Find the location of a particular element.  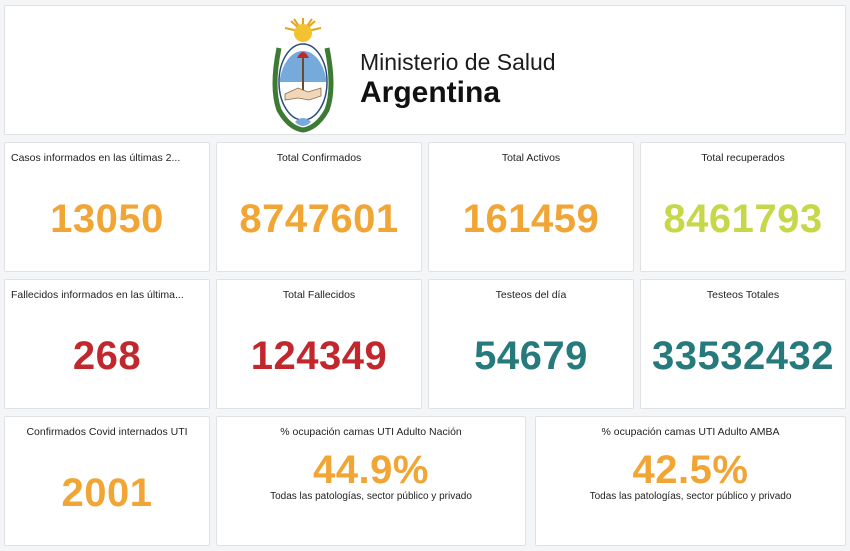

kpi-testeos-del-dia: Testeos del día 54679 is located at coordinates (531, 344).